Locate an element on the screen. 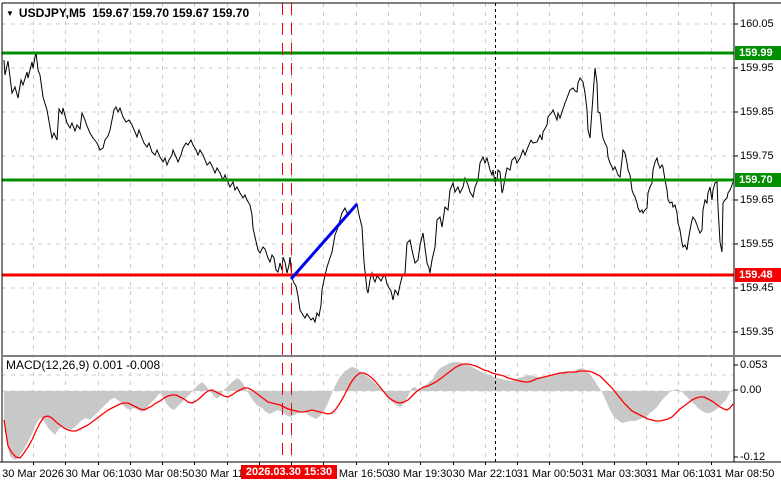 This screenshot has width=781, height=489. x-axis-label: 30 Mar 22:10 is located at coordinates (485, 474).